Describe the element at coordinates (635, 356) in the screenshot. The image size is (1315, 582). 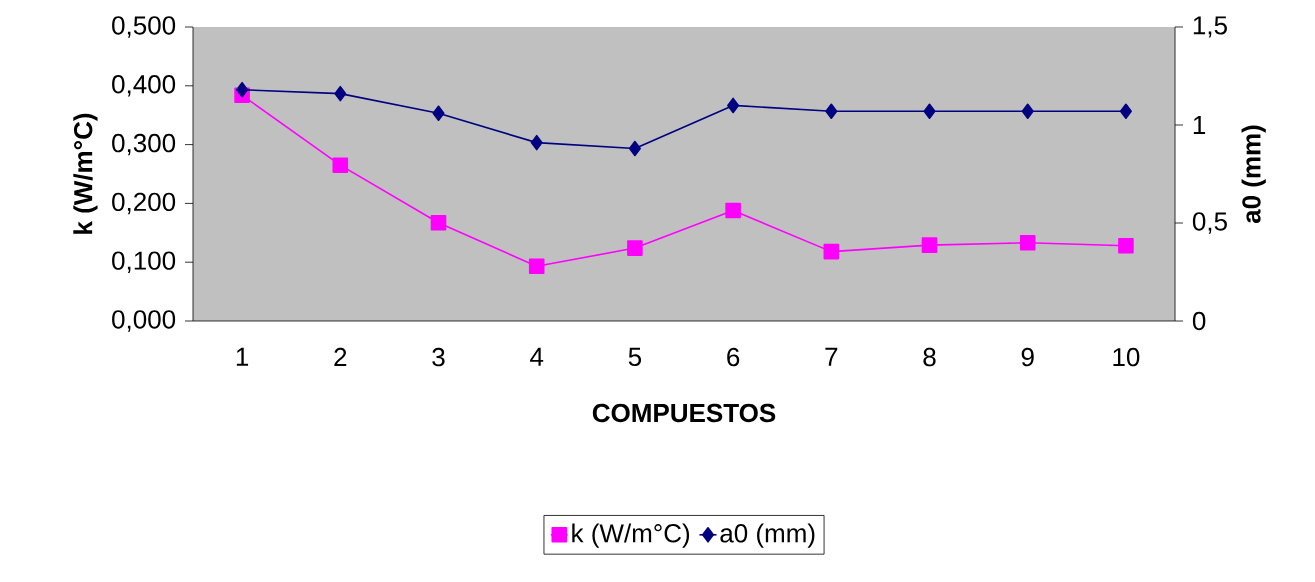
I see `x-tick-label: 5` at that location.